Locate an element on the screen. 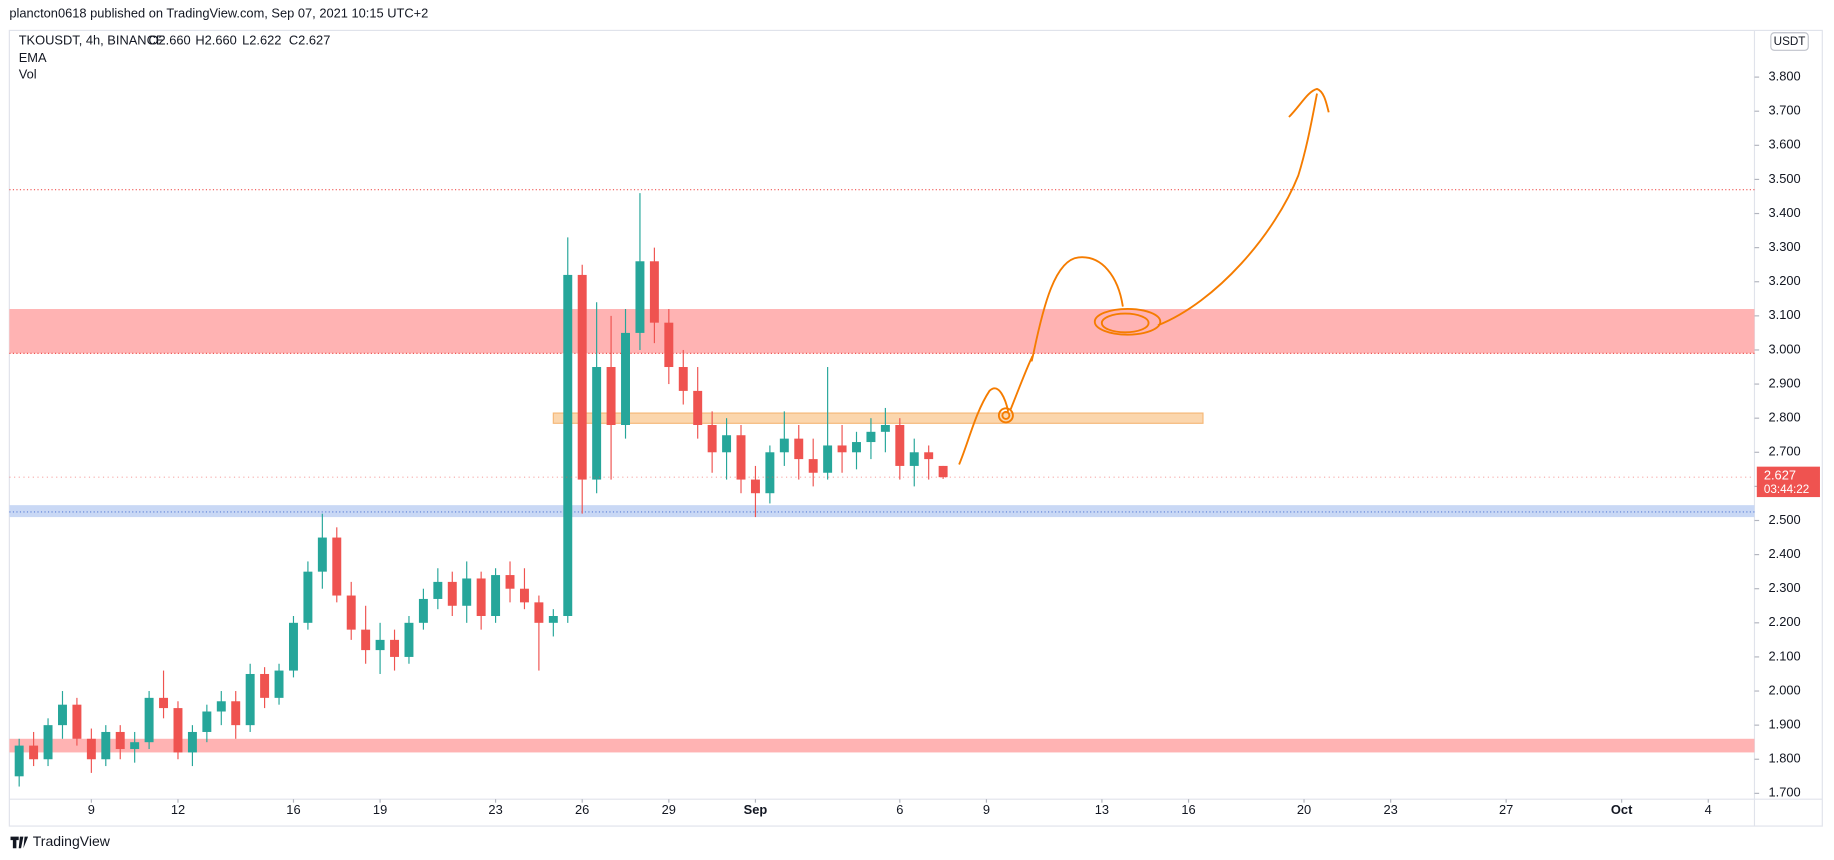  countdown: 03:44:22 is located at coordinates (1786, 489).